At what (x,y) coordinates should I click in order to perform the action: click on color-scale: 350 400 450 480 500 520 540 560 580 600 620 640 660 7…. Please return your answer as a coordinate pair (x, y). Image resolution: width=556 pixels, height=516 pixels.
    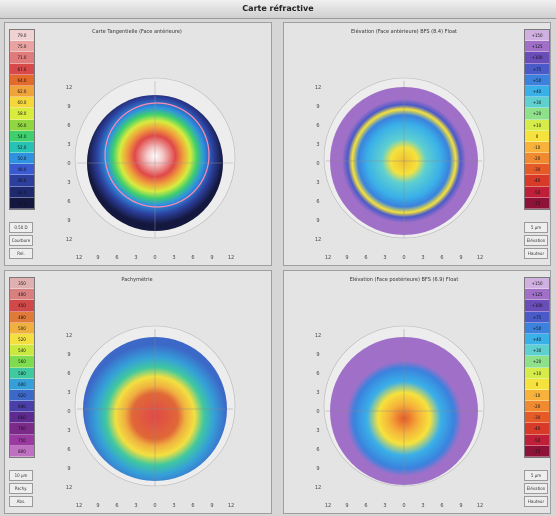
    Looking at the image, I should click on (22, 367).